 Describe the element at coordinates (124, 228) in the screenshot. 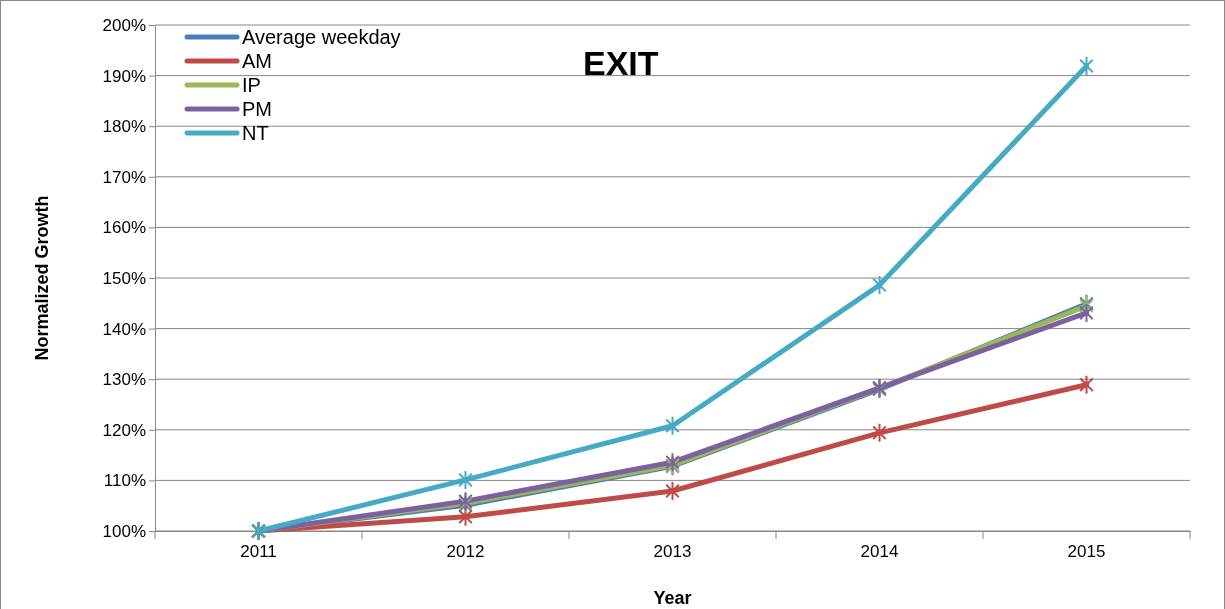

I see `y-tick-label: 160%` at that location.